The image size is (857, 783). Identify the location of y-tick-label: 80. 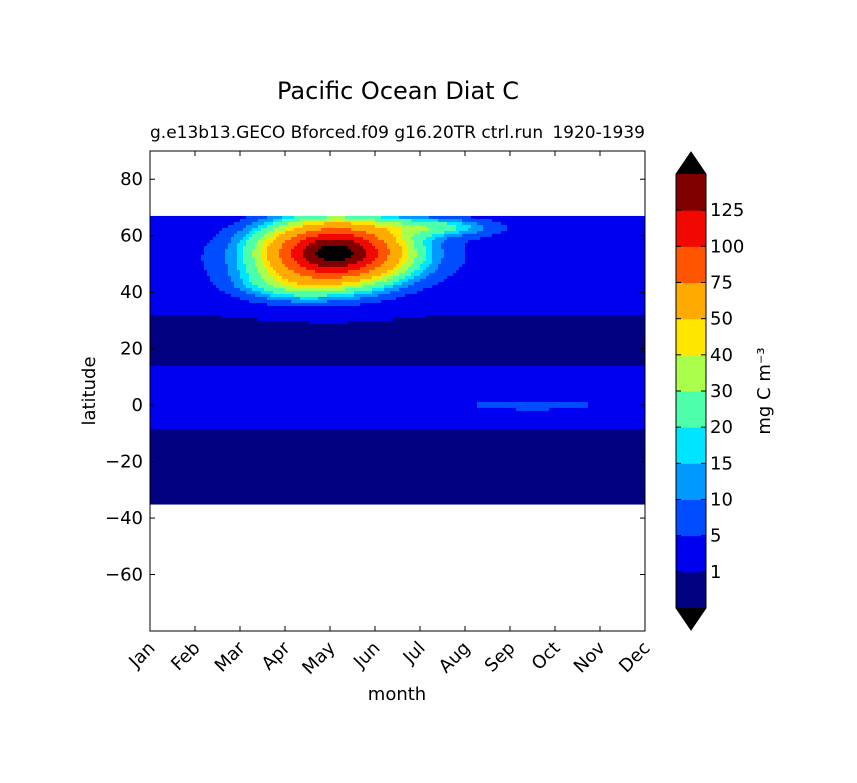
(131, 179).